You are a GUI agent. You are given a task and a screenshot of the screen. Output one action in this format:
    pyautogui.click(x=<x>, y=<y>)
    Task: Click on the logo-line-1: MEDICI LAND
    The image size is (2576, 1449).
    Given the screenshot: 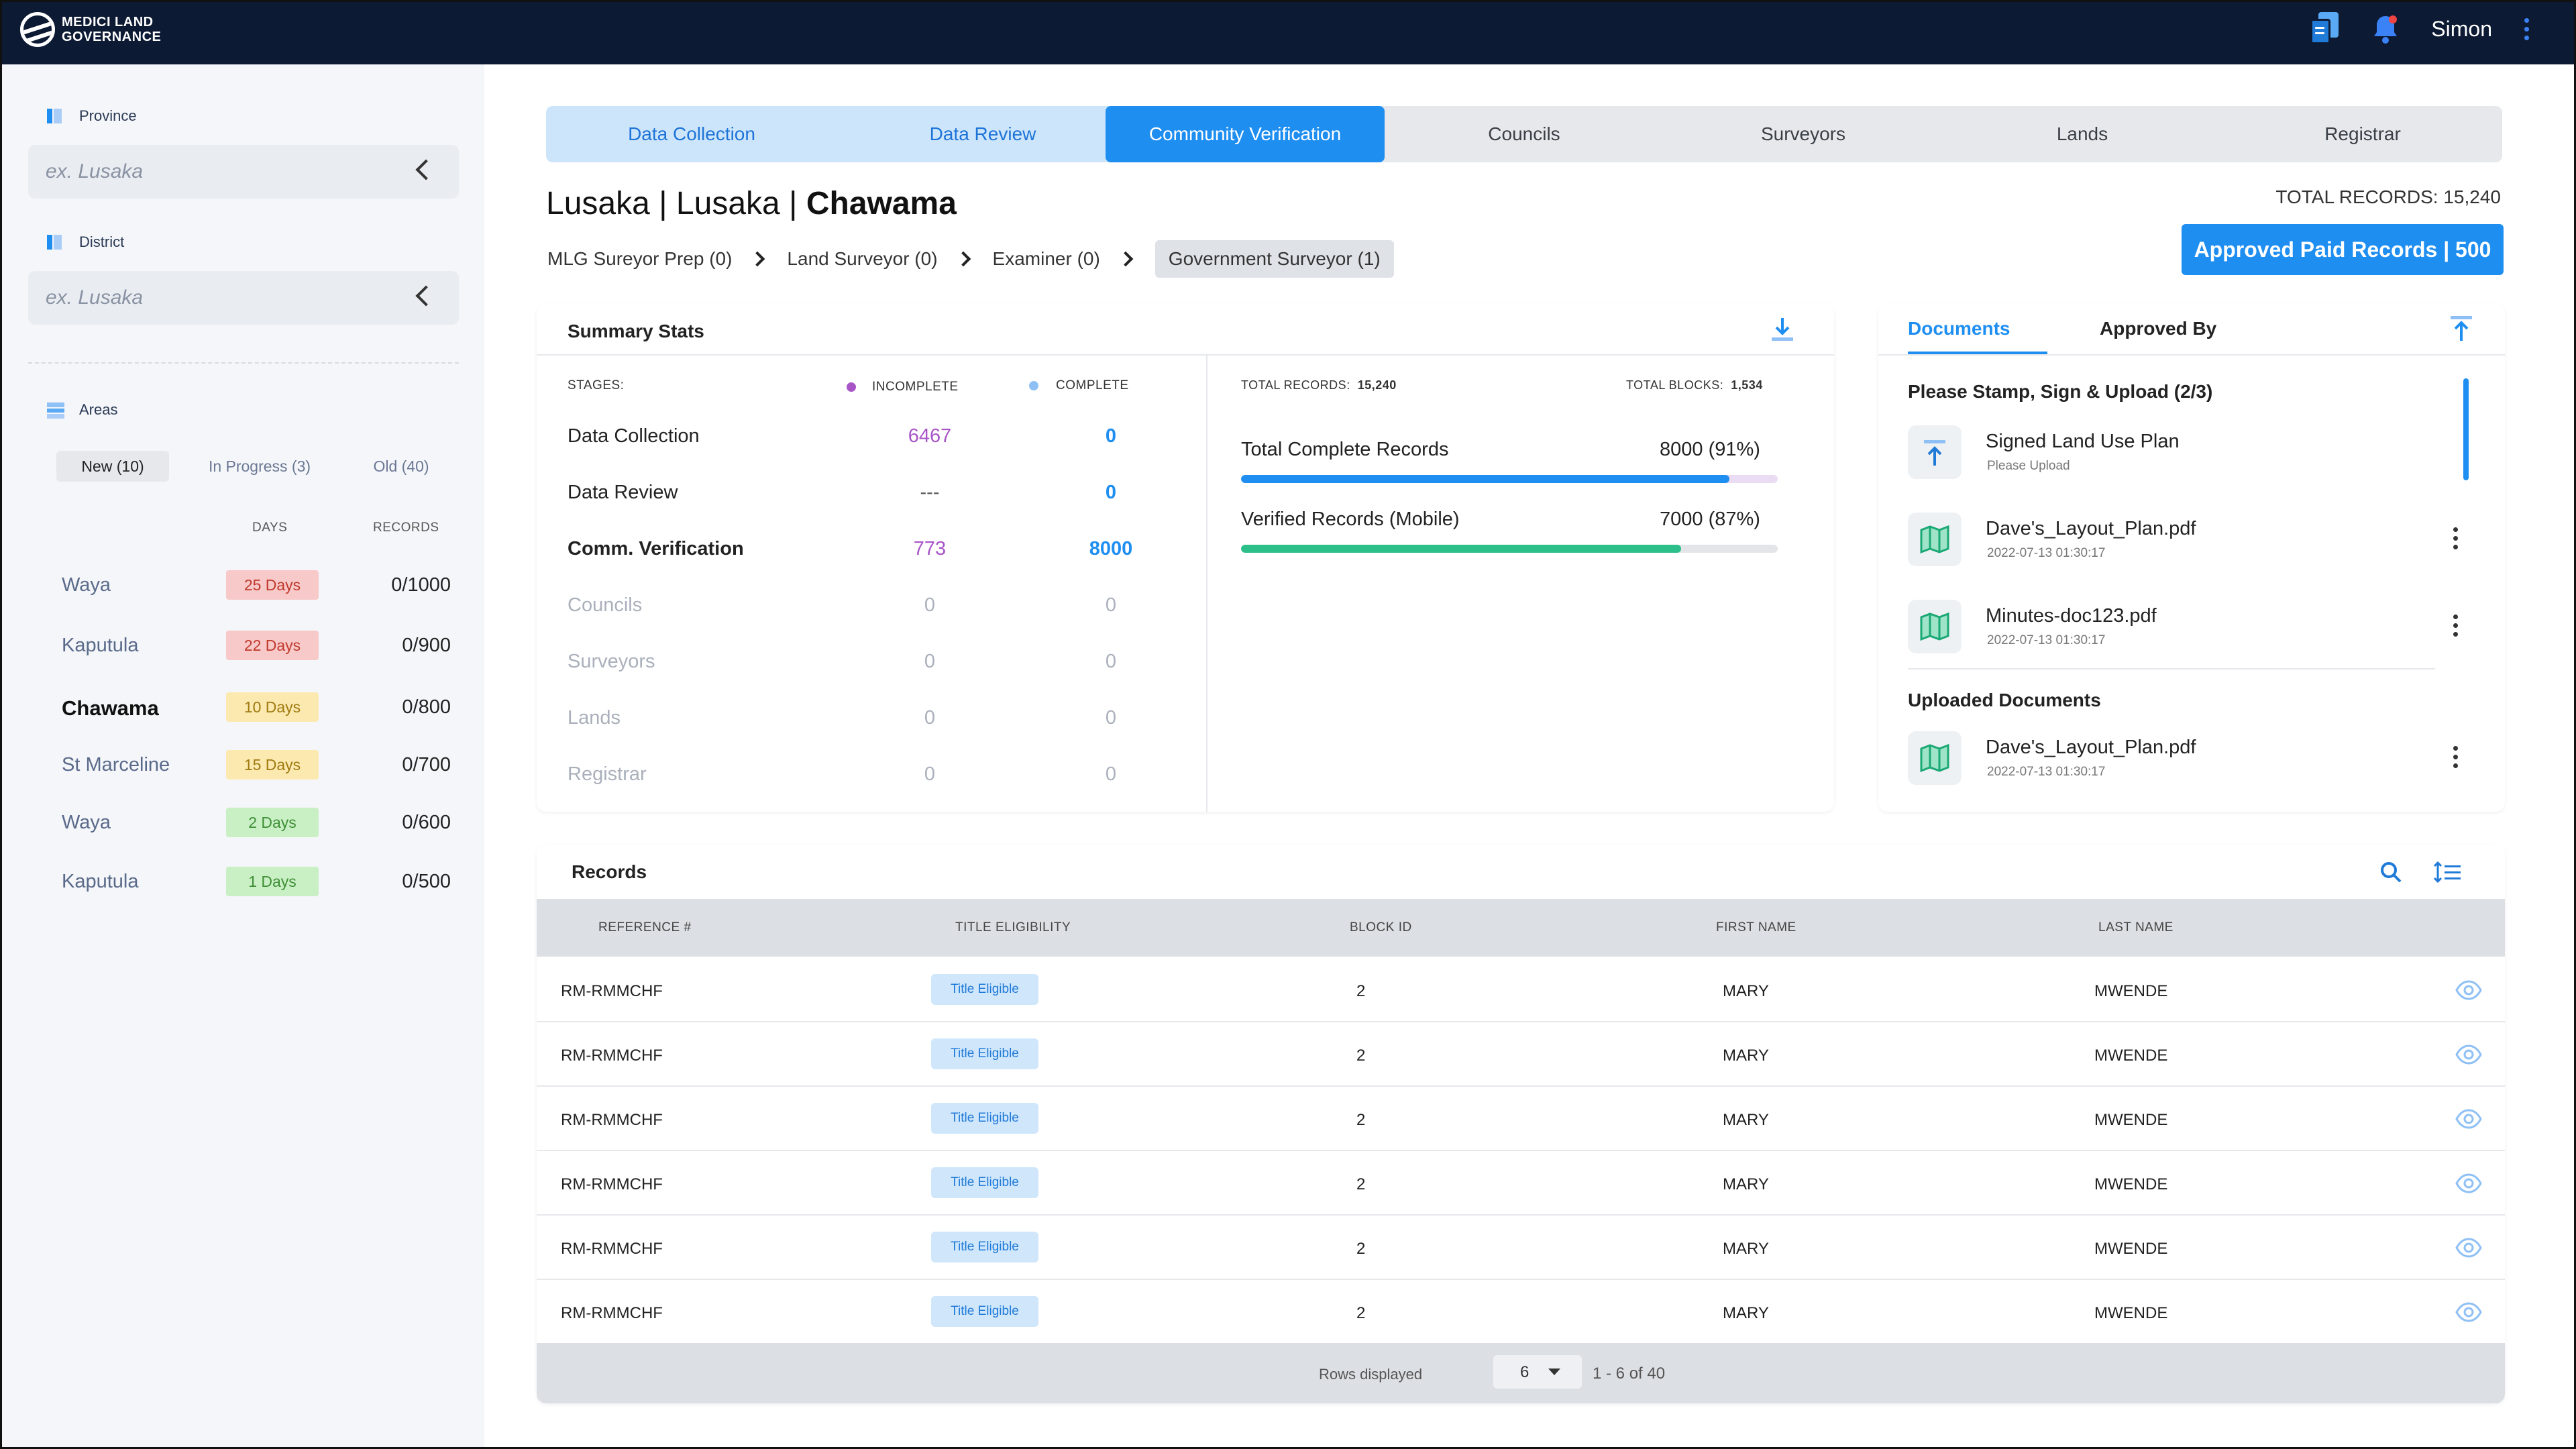 What is the action you would take?
    pyautogui.click(x=108, y=22)
    